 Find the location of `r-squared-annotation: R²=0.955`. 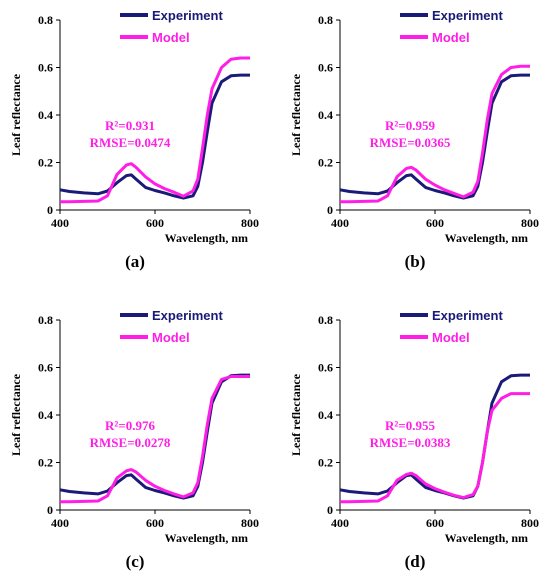

r-squared-annotation: R²=0.955 is located at coordinates (410, 425).